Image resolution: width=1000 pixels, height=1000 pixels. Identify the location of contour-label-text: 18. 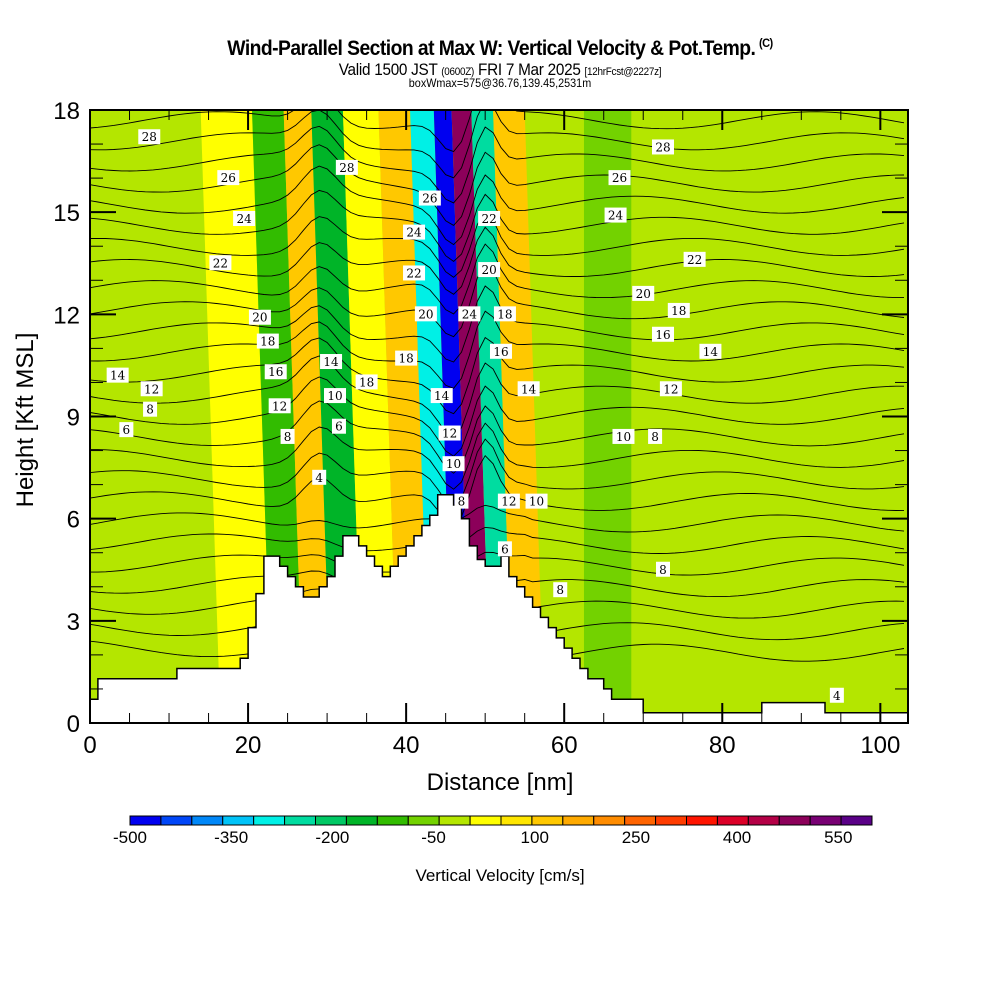
(366, 382).